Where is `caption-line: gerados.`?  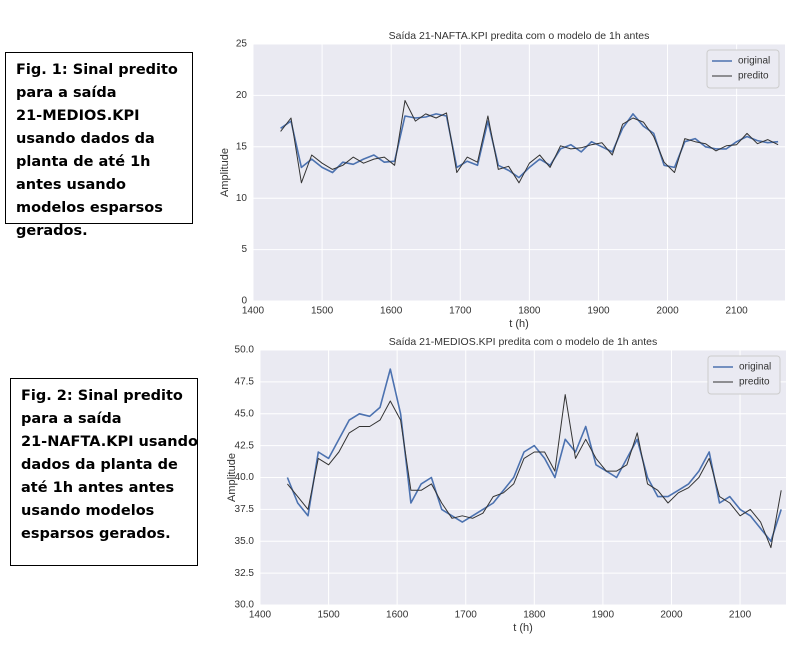 caption-line: gerados. is located at coordinates (52, 231).